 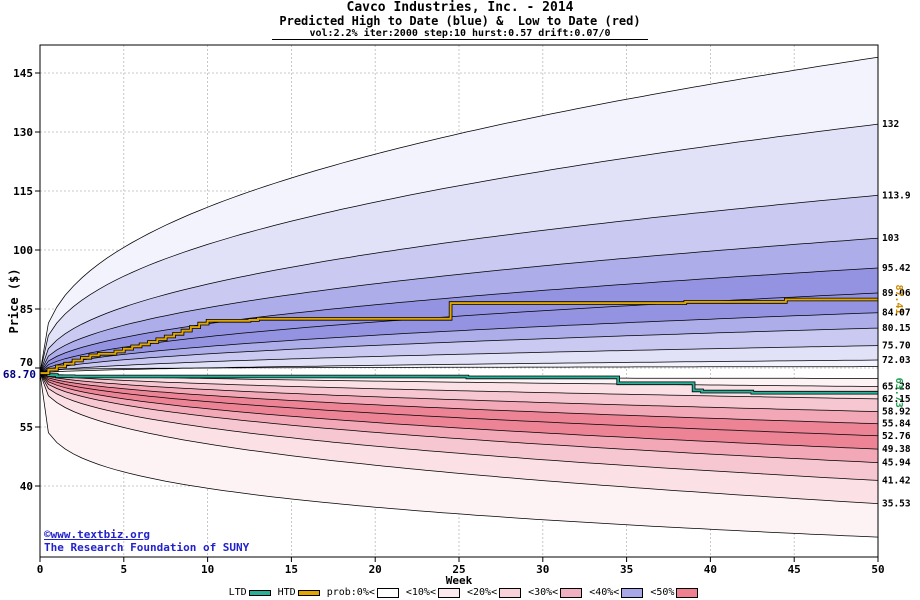 I want to click on x-tick-label: 30, so click(x=542, y=569).